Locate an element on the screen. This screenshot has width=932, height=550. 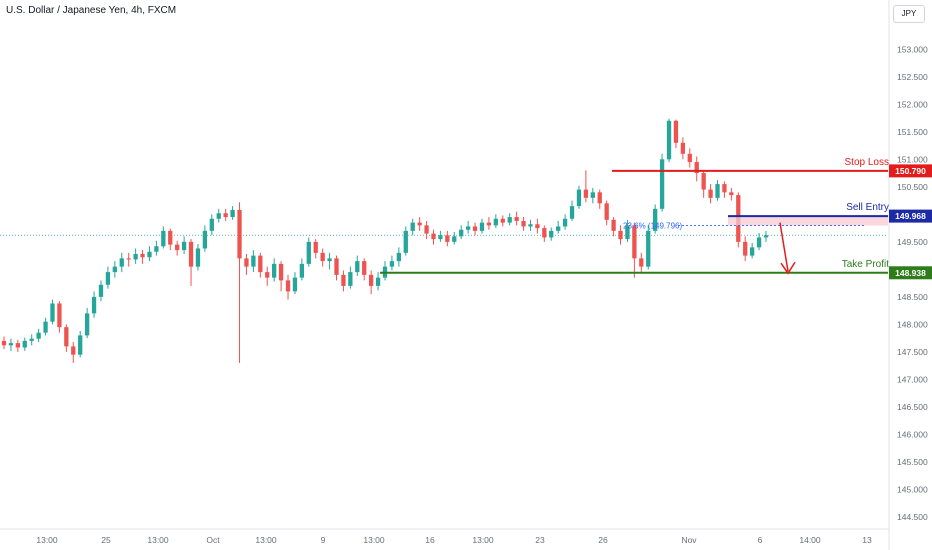
target-price-value: 148.938 is located at coordinates (910, 273).